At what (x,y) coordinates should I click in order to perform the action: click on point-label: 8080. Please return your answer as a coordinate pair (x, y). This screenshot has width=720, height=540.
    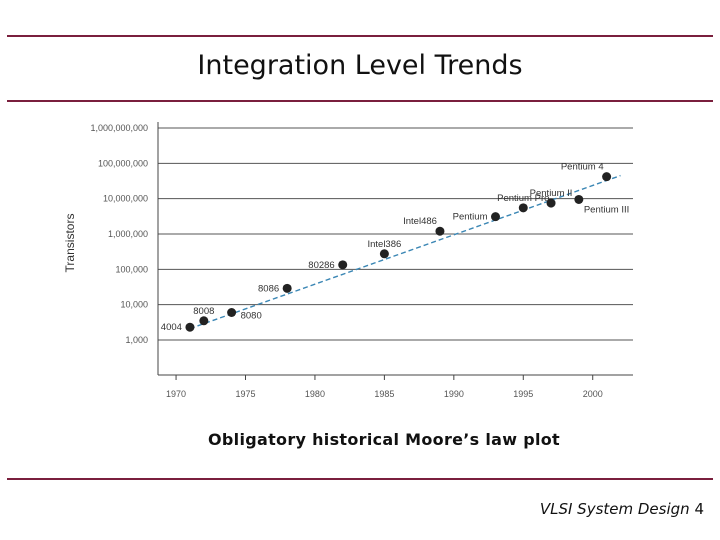
    Looking at the image, I should click on (251, 316).